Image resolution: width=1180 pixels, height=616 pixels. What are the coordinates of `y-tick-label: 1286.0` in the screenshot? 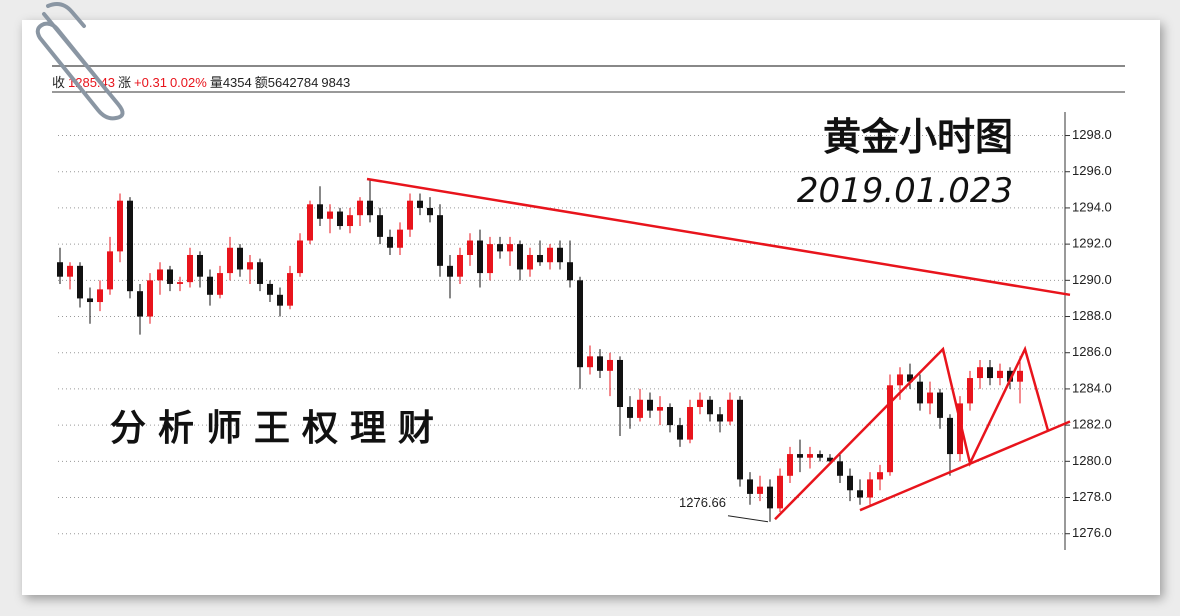 It's located at (1092, 351).